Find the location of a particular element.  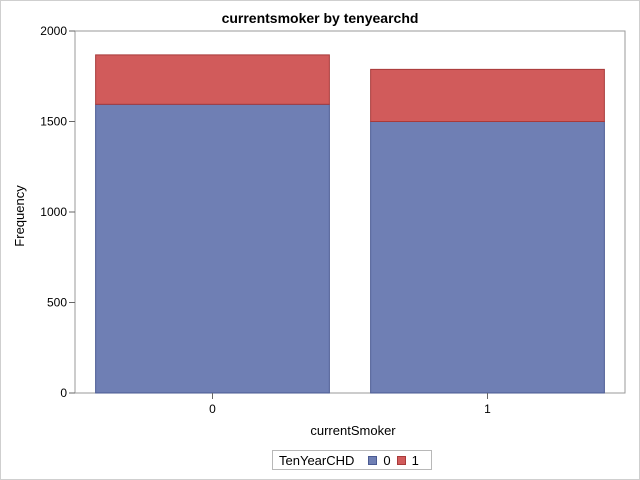

legend-item-0: 0 is located at coordinates (379, 460).